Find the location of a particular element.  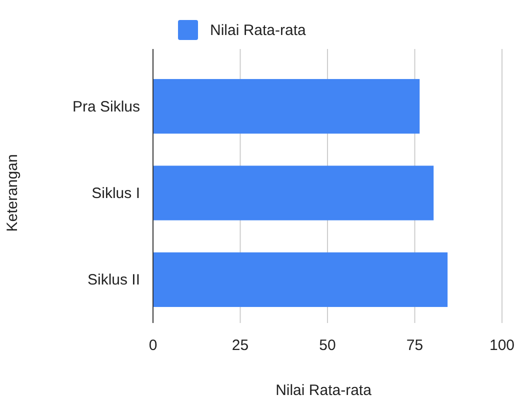

y-tick-label: Siklus II is located at coordinates (113, 280).